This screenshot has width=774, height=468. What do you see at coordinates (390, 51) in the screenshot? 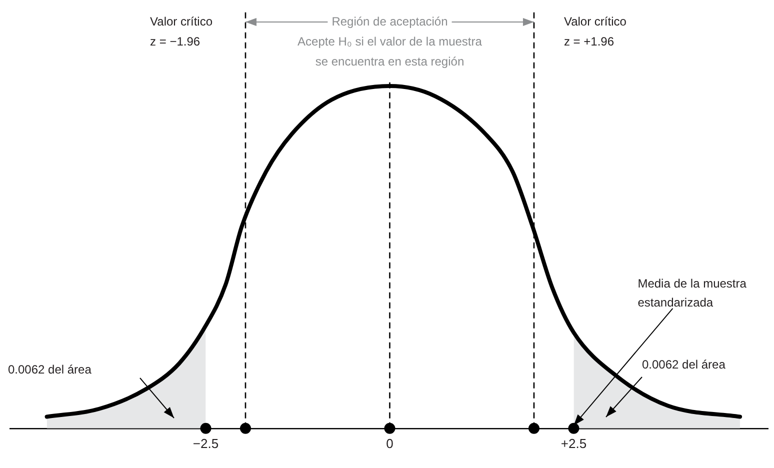
I see `text: Acepte H₀ si el valor de la muestra se encuentra en esta región` at bounding box center [390, 51].